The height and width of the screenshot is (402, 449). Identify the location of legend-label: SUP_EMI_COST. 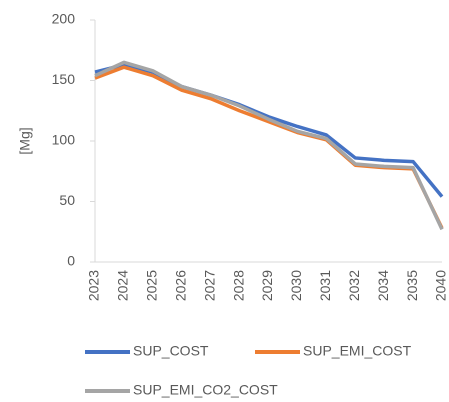
(357, 351).